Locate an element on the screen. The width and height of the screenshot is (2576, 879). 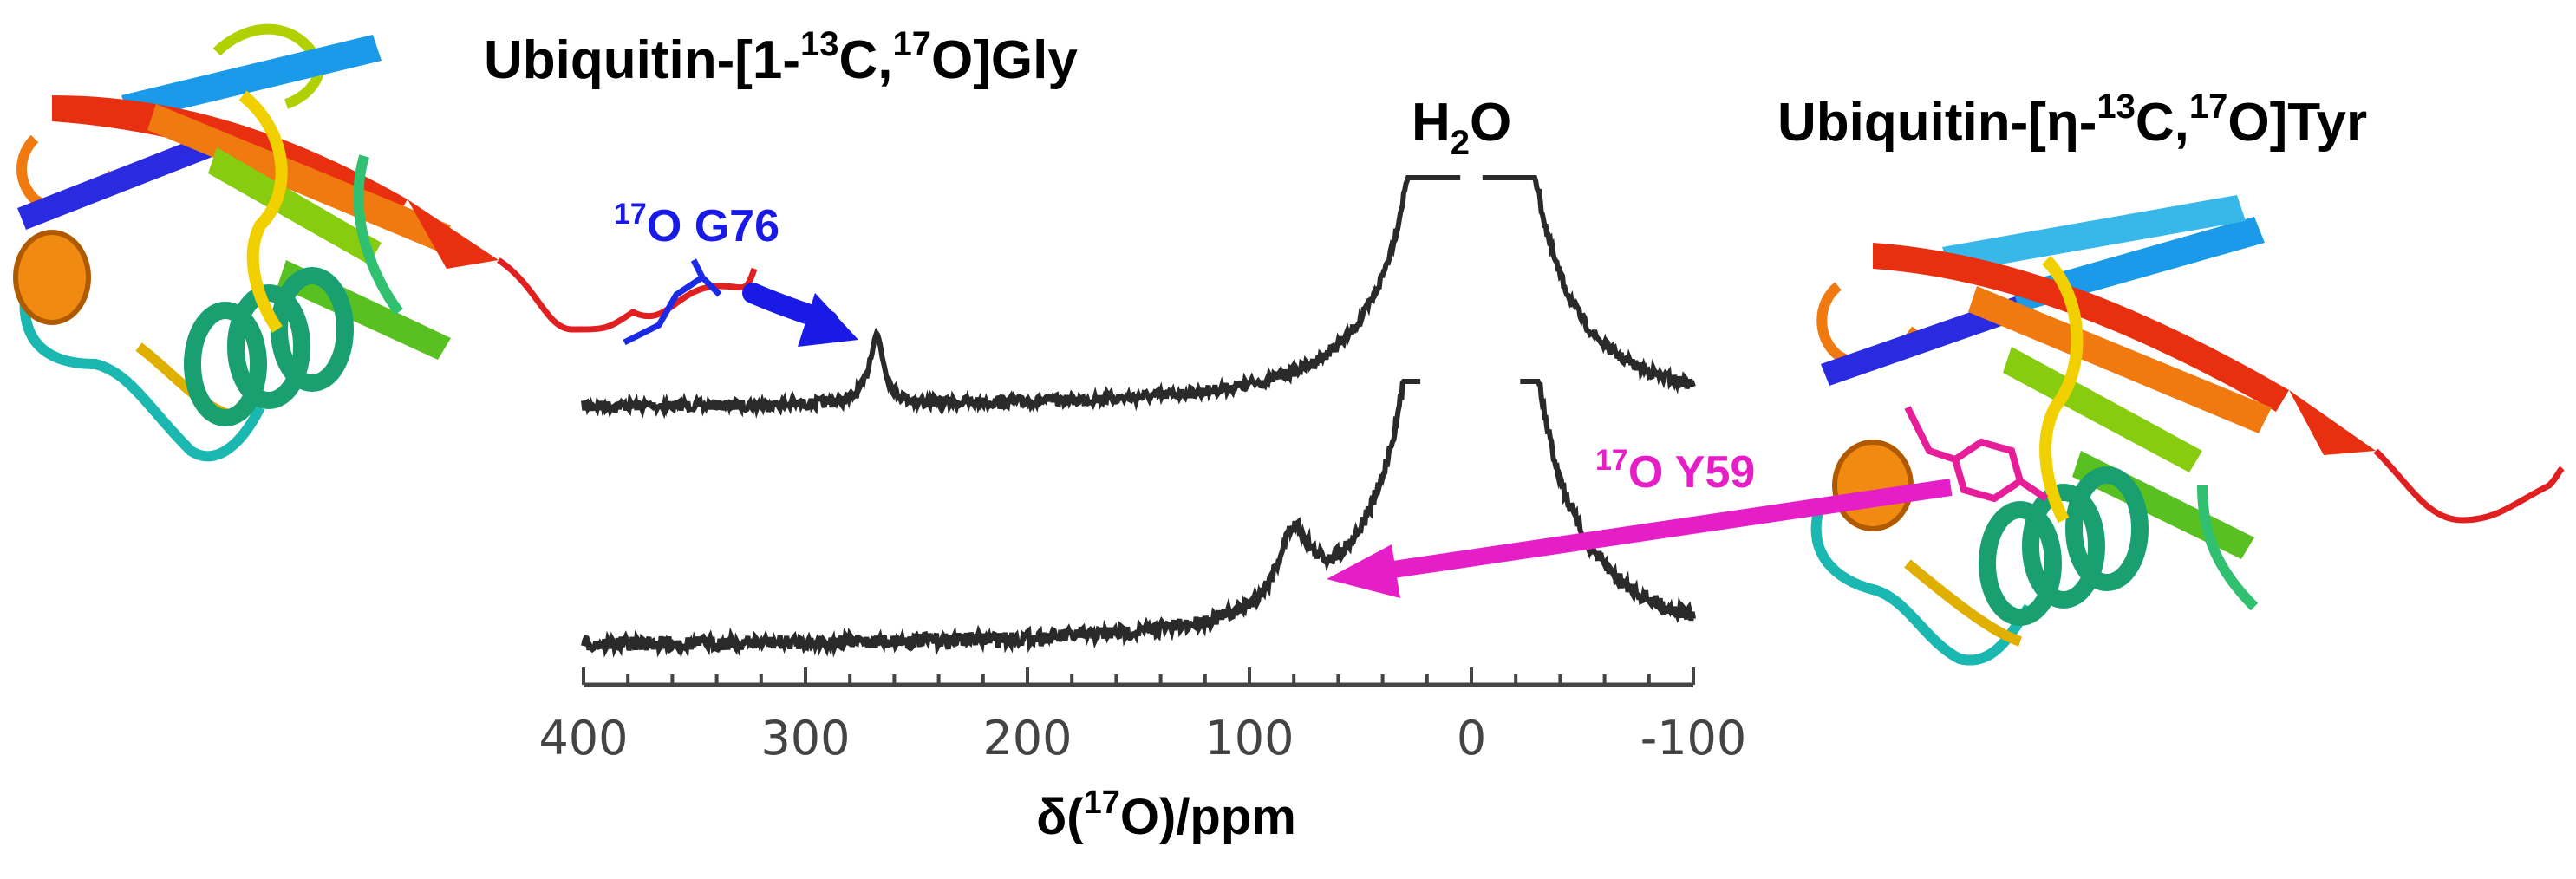
spectrum-tyr is located at coordinates (1138, 519).